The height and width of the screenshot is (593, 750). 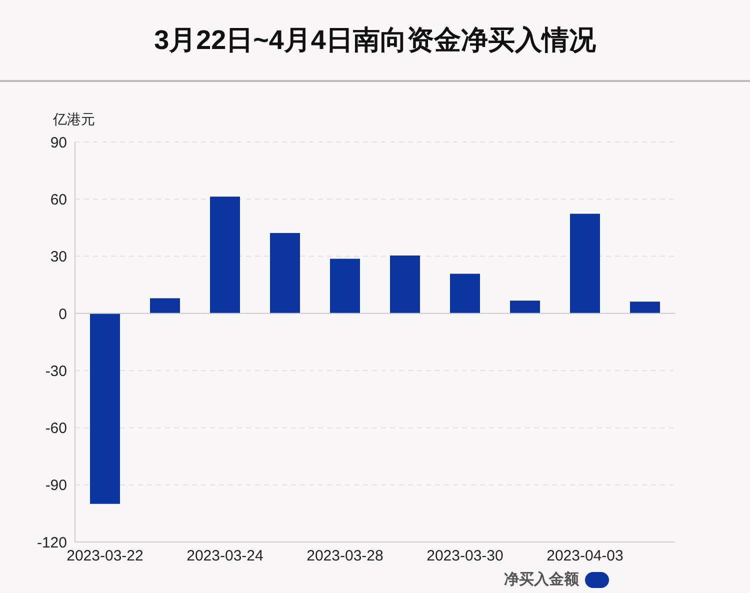 What do you see at coordinates (58, 199) in the screenshot?
I see `y-tick-label: 60` at bounding box center [58, 199].